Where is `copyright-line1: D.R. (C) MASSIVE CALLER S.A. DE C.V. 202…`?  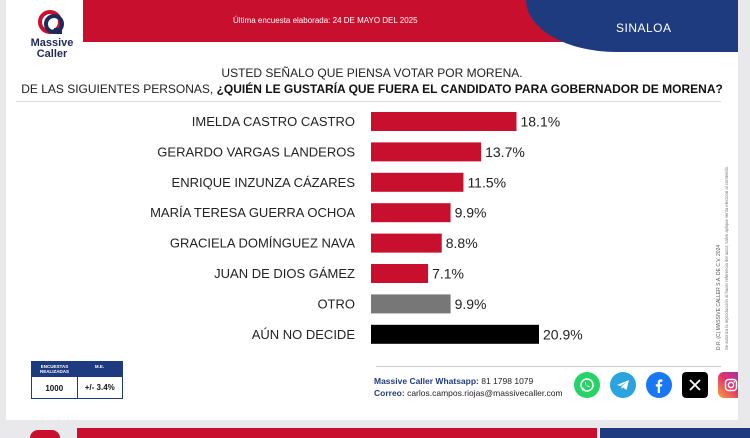 copyright-line1: D.R. (C) MASSIVE CALLER S.A. DE C.V. 202… is located at coordinates (719, 297).